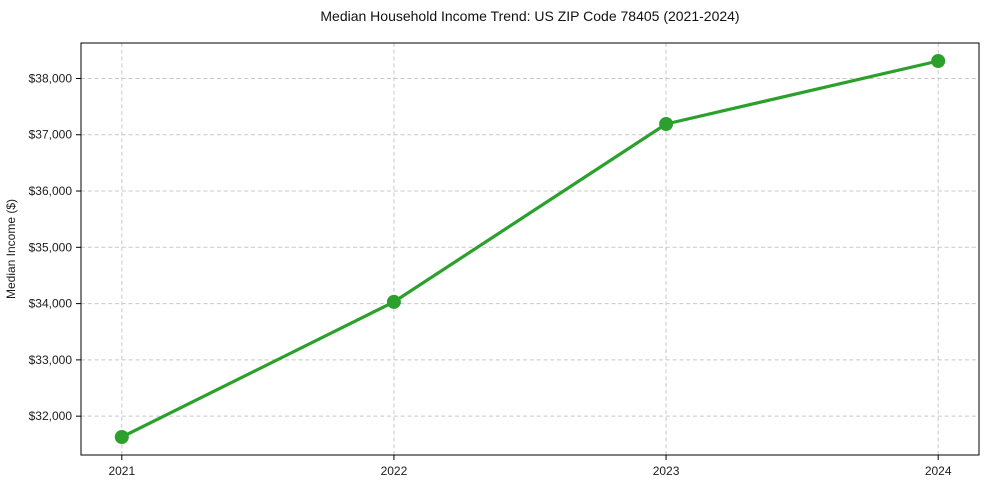  I want to click on x-tick-label: 2022, so click(394, 471).